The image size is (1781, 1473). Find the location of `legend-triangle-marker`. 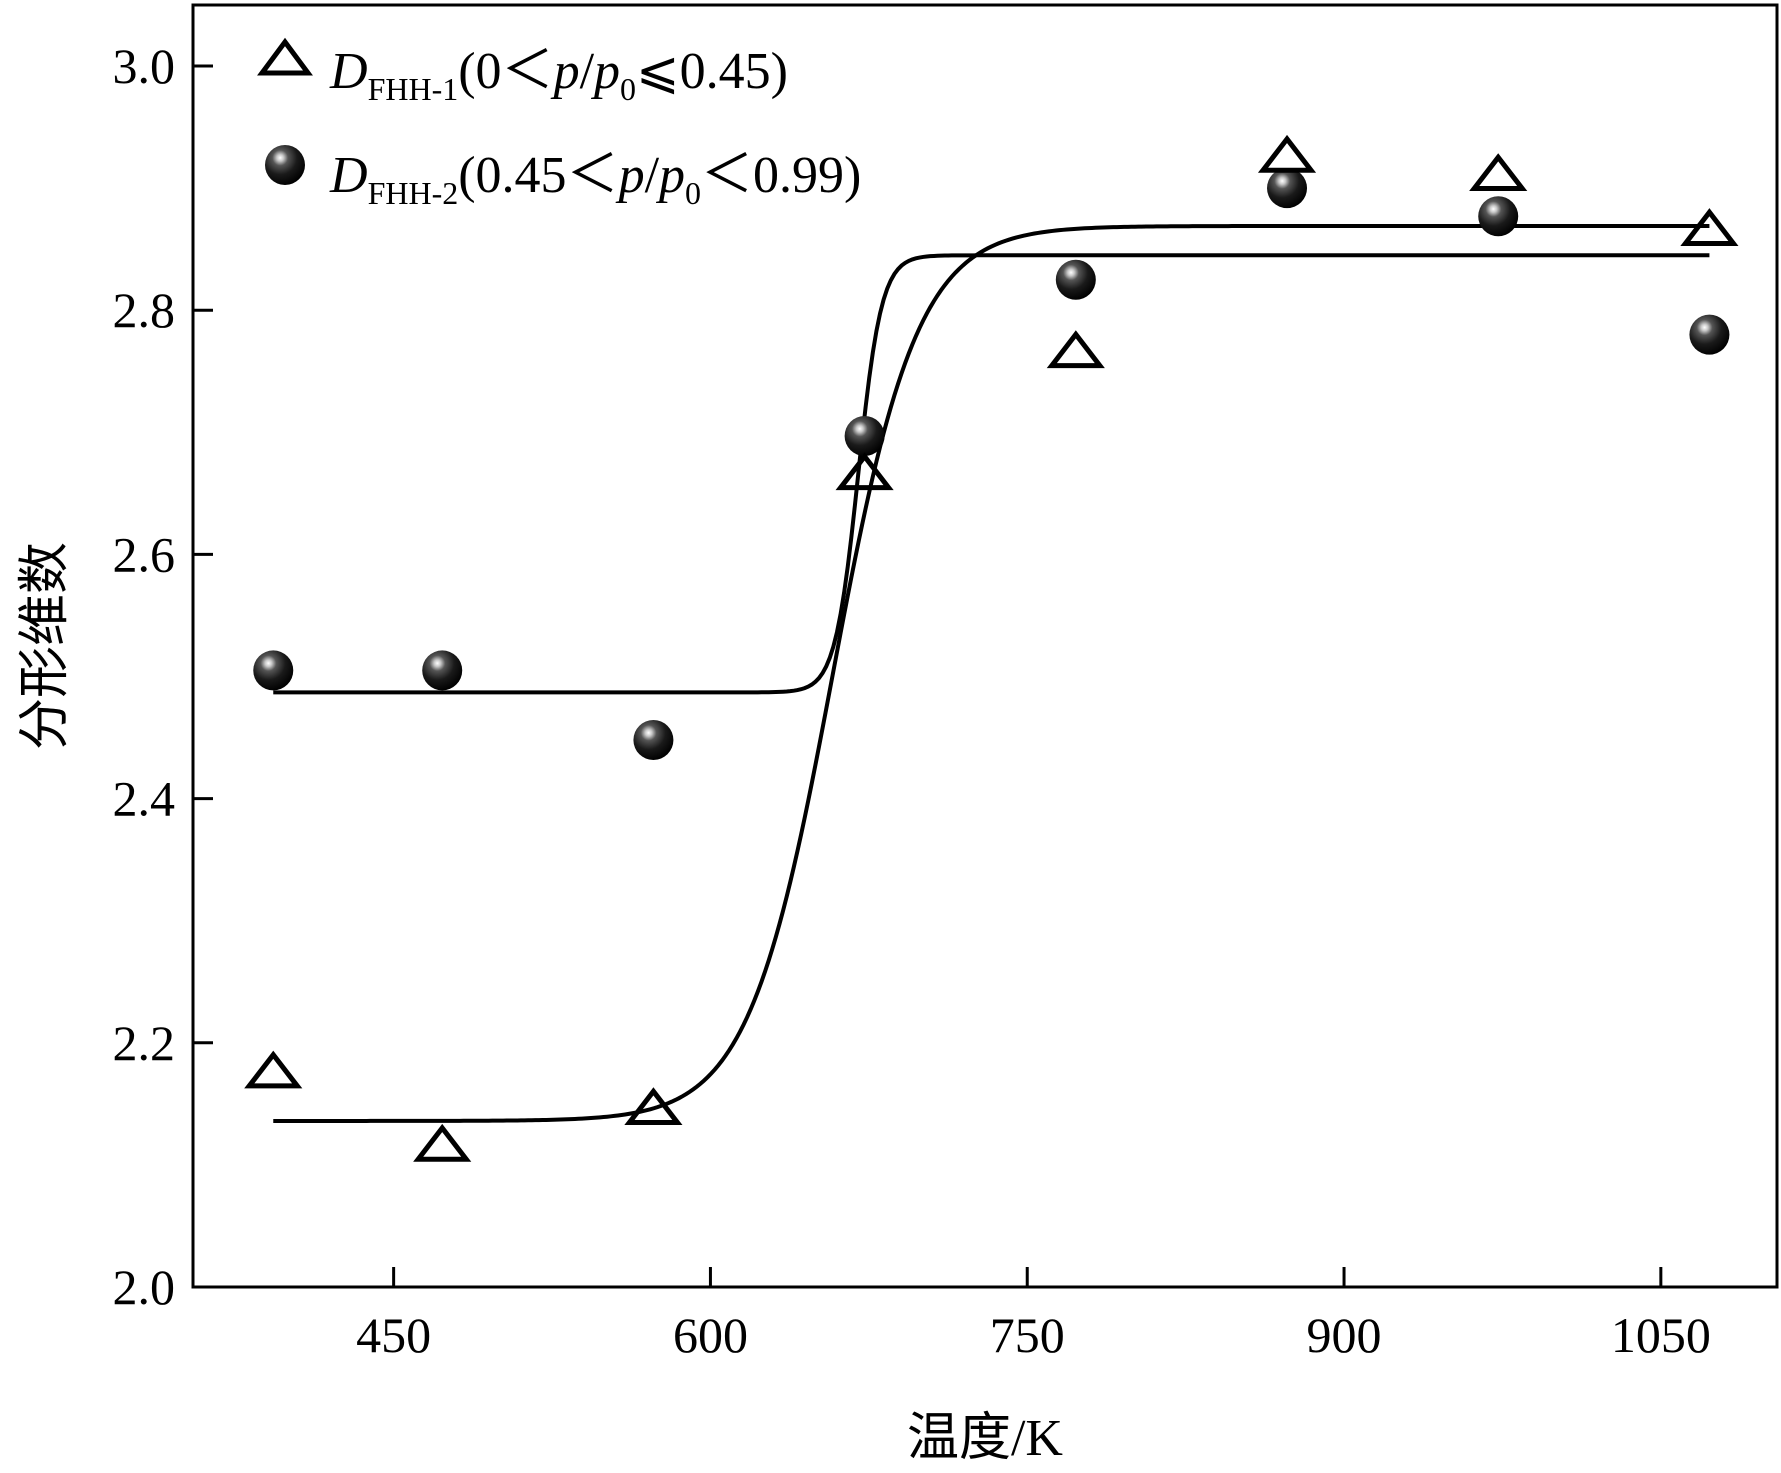

legend-triangle-marker is located at coordinates (285, 56).